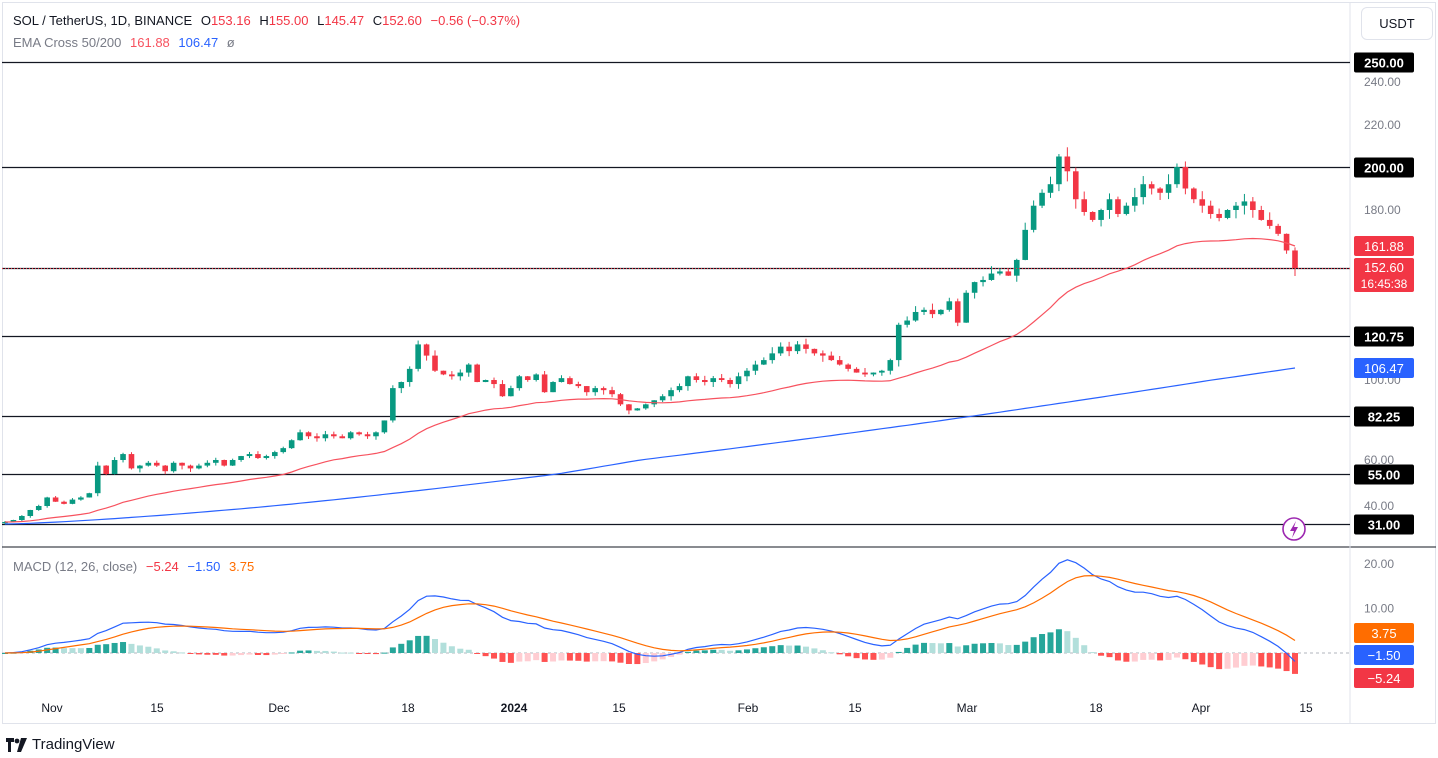 Image resolution: width=1438 pixels, height=758 pixels. Describe the element at coordinates (204, 566) in the screenshot. I see `macd-line-value: −1.50` at that location.